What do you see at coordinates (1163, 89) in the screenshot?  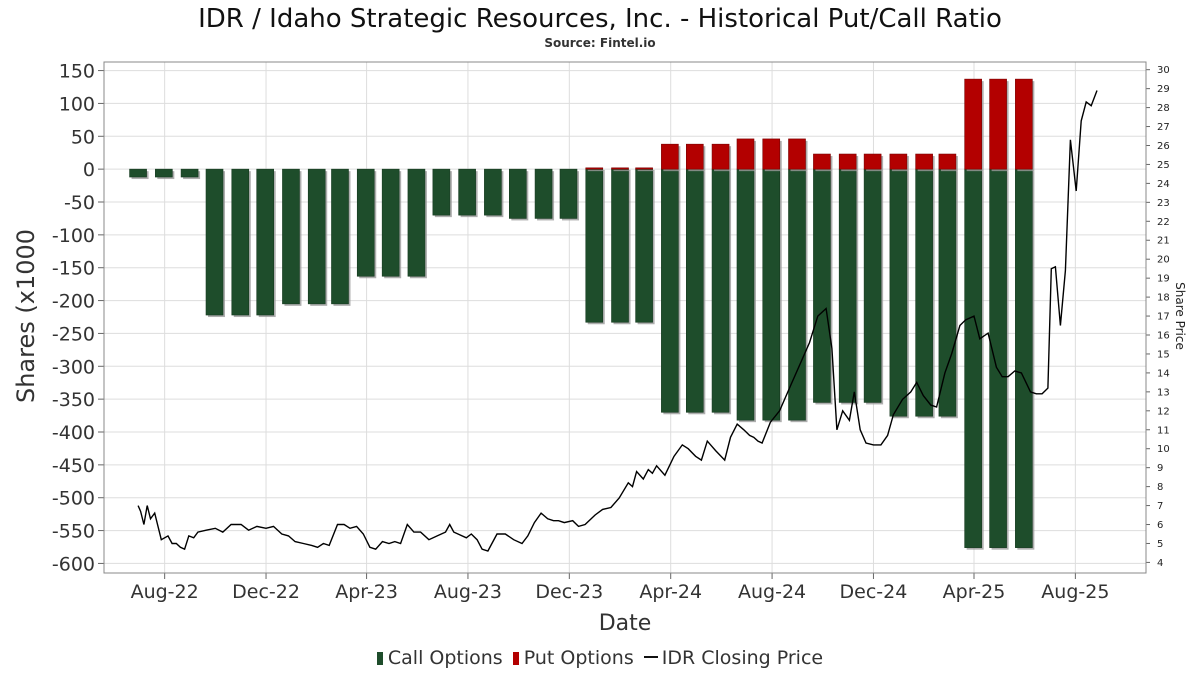 I see `y2-tick-label: 29` at bounding box center [1163, 89].